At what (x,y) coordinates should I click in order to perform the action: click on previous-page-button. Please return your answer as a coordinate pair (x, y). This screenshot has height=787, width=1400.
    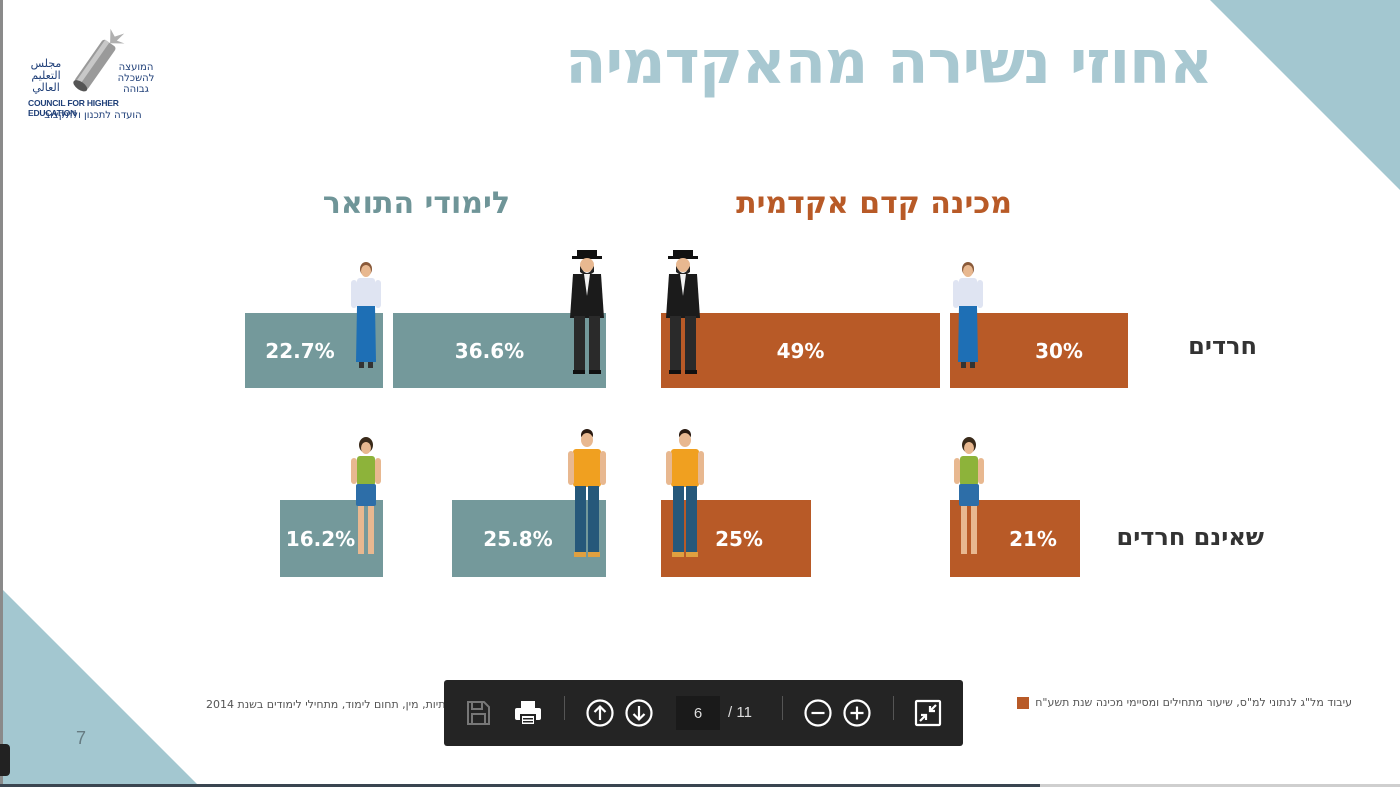
    Looking at the image, I should click on (600, 713).